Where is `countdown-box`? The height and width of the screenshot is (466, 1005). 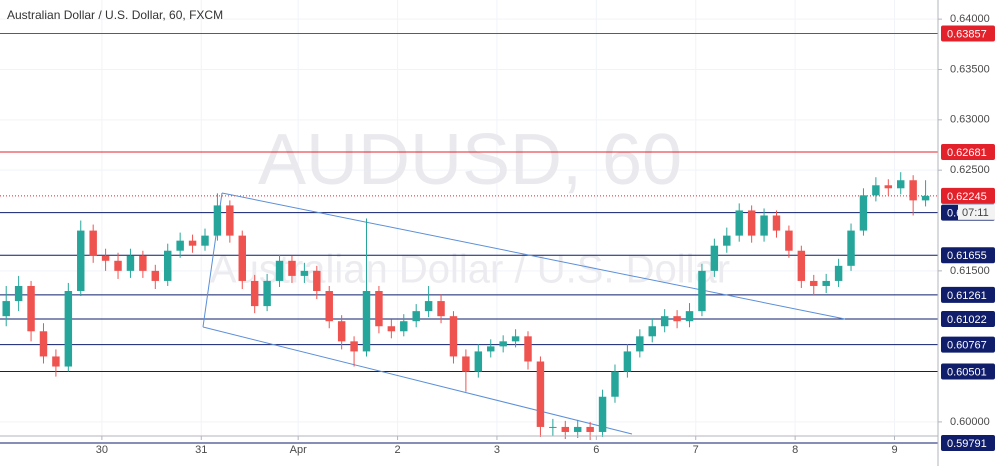
countdown-box is located at coordinates (976, 212).